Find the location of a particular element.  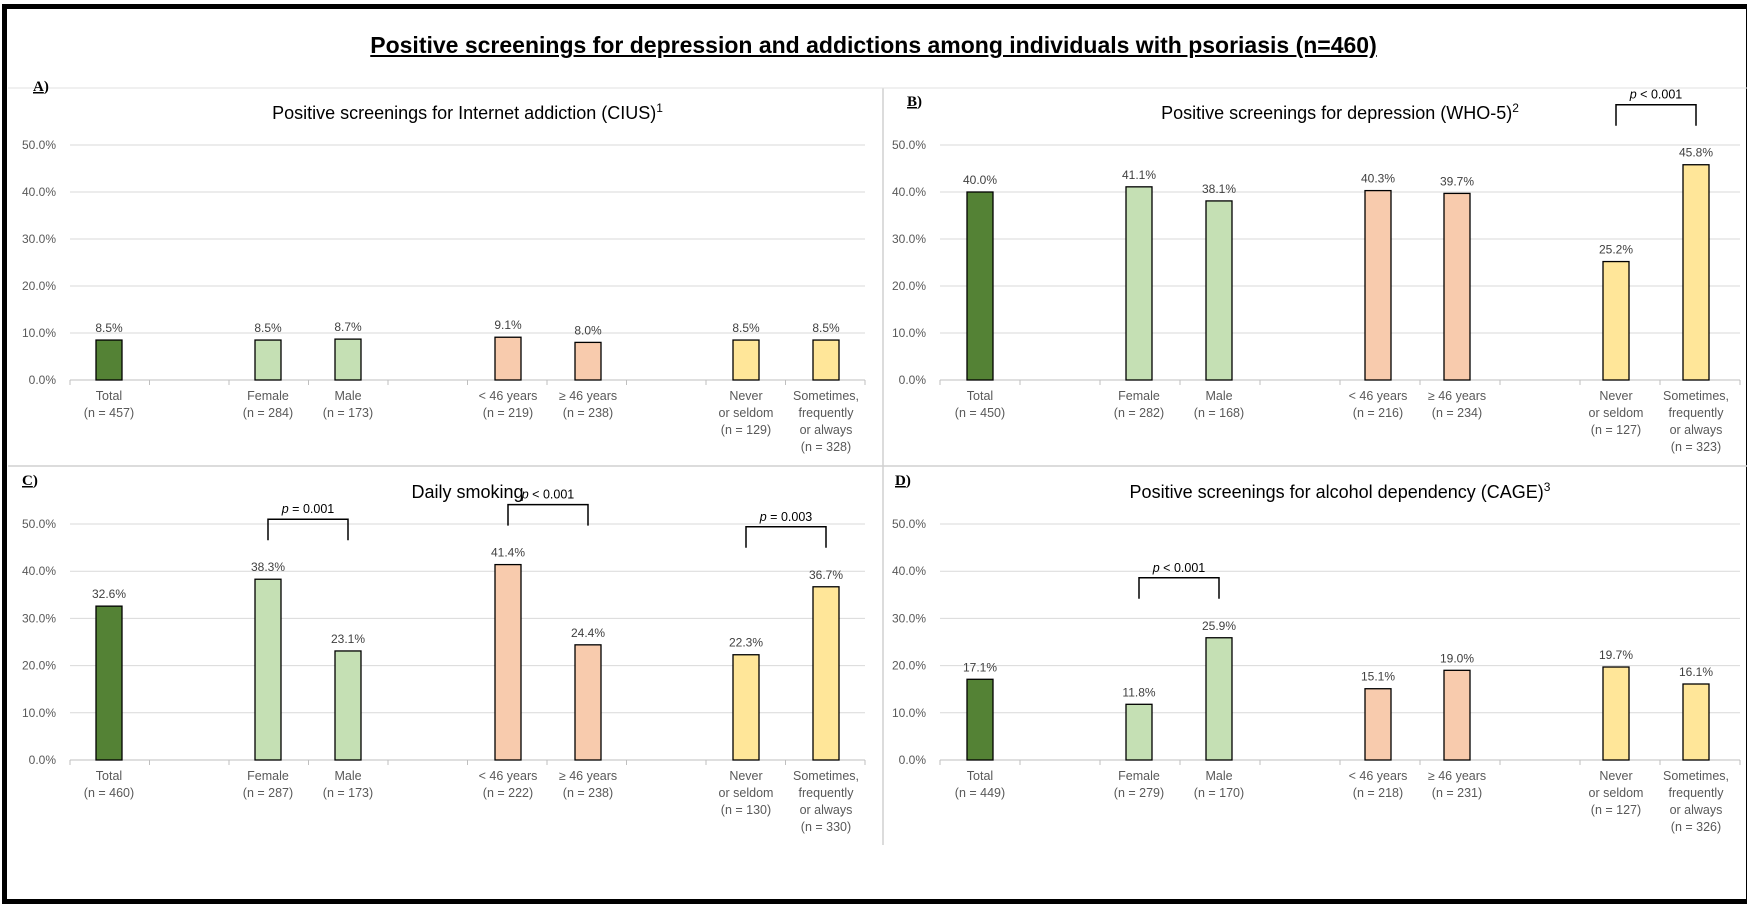

data-label: 19.0% is located at coordinates (1457, 658).